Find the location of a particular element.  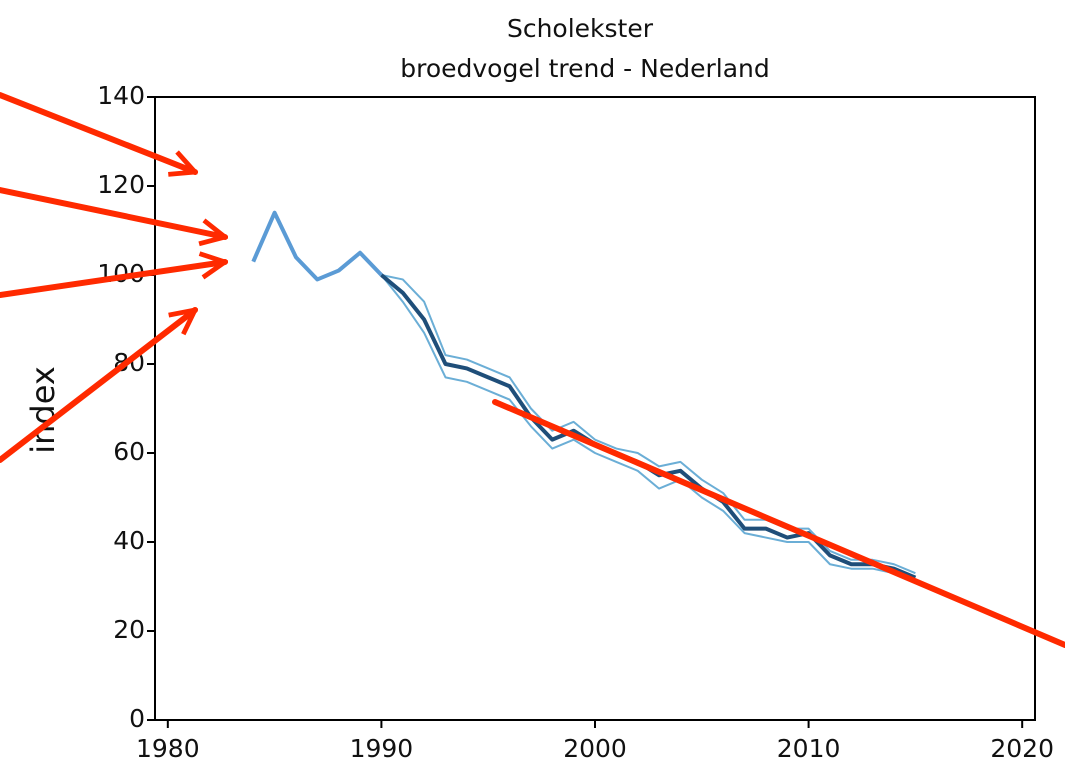

chart-subtitle: broedvogel trend - Nederland is located at coordinates (585, 68).